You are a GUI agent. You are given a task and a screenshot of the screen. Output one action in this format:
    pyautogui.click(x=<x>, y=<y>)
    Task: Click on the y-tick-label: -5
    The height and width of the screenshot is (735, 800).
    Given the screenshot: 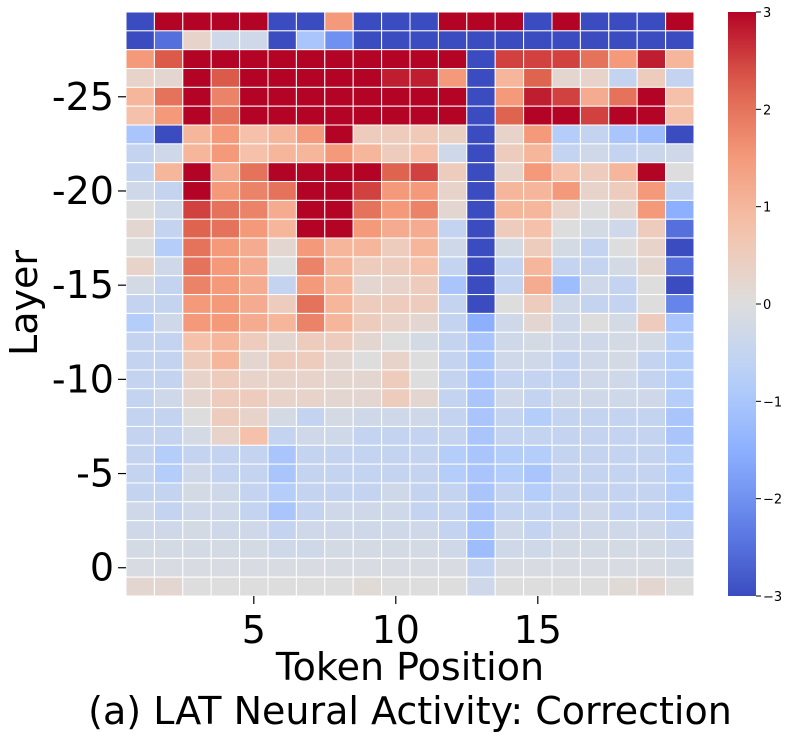 What is the action you would take?
    pyautogui.click(x=95, y=474)
    